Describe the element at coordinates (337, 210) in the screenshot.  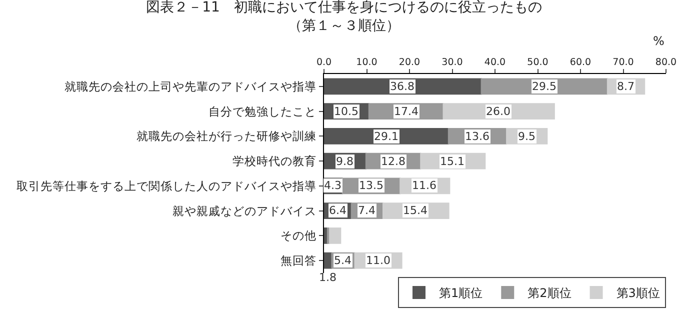
I see `data-label: 6.4` at that location.